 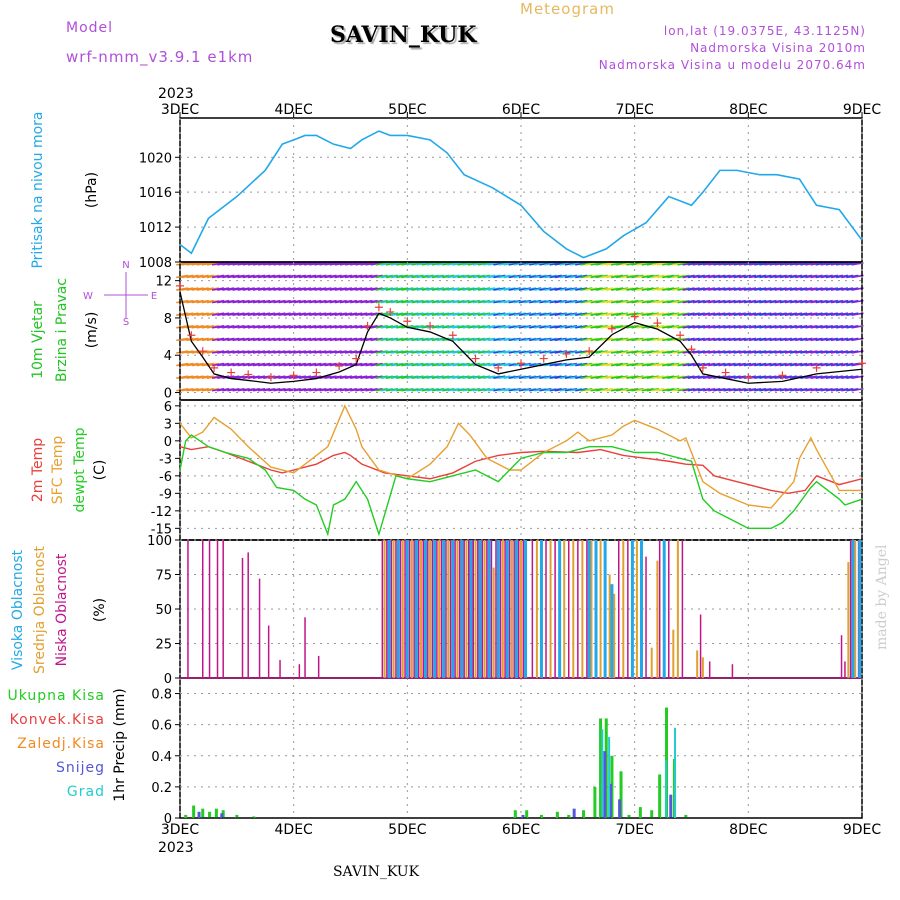 What do you see at coordinates (732, 65) in the screenshot?
I see `model-elevation-text: Nadmorska Visina u modelu 2070.64m` at bounding box center [732, 65].